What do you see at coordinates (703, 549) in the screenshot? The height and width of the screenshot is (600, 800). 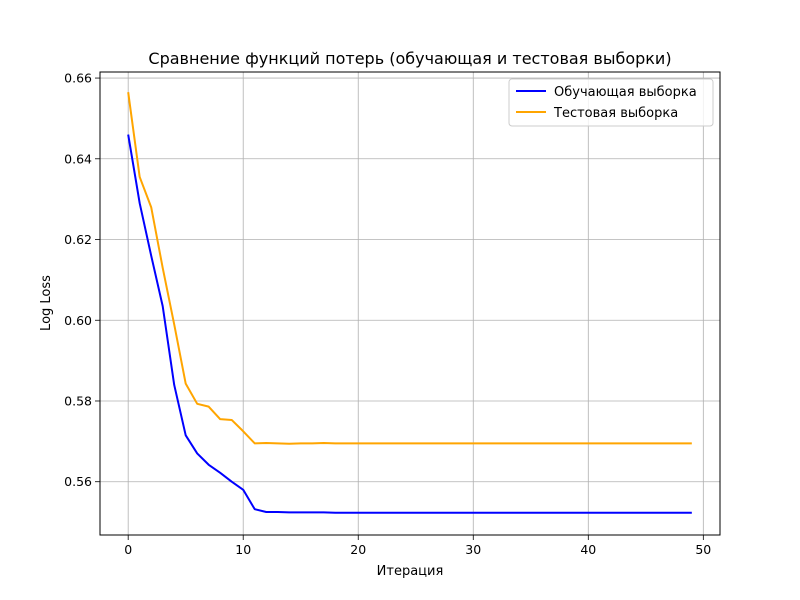 I see `x-tick-label: 50` at bounding box center [703, 549].